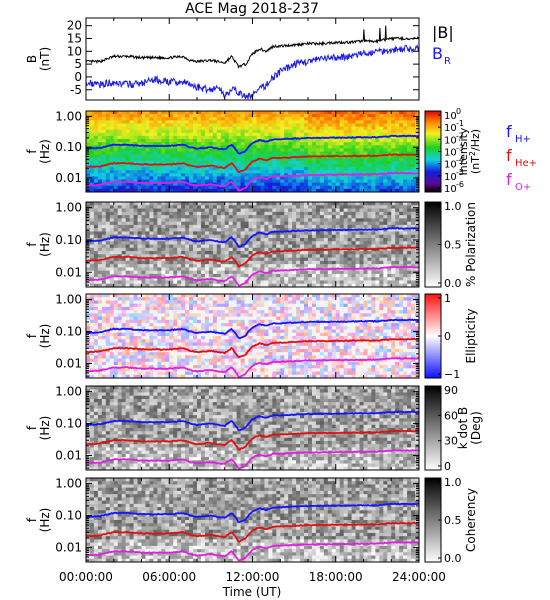 This screenshot has height=600, width=550. Describe the element at coordinates (471, 336) in the screenshot. I see `ellipticity-colorbar-label: Ellipticity` at that location.